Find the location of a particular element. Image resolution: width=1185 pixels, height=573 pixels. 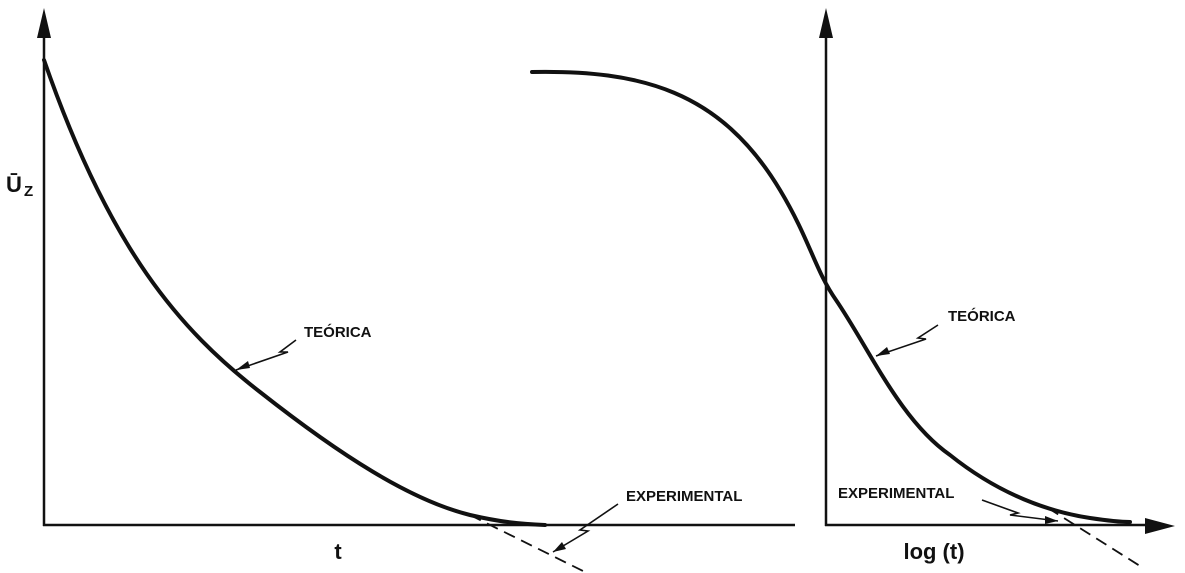

experimental-curve is located at coordinates (527, 543).